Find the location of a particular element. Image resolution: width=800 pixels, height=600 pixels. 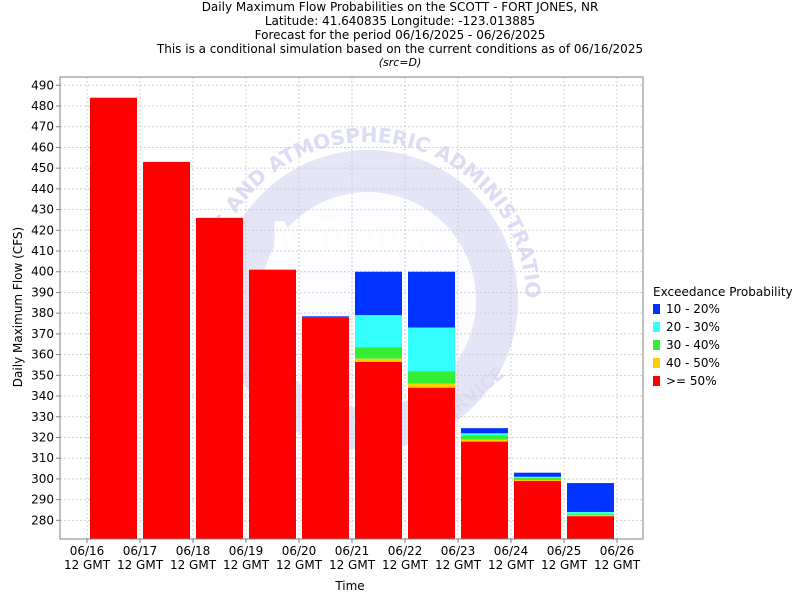

x-tick-date: 06/20 is located at coordinates (299, 551).